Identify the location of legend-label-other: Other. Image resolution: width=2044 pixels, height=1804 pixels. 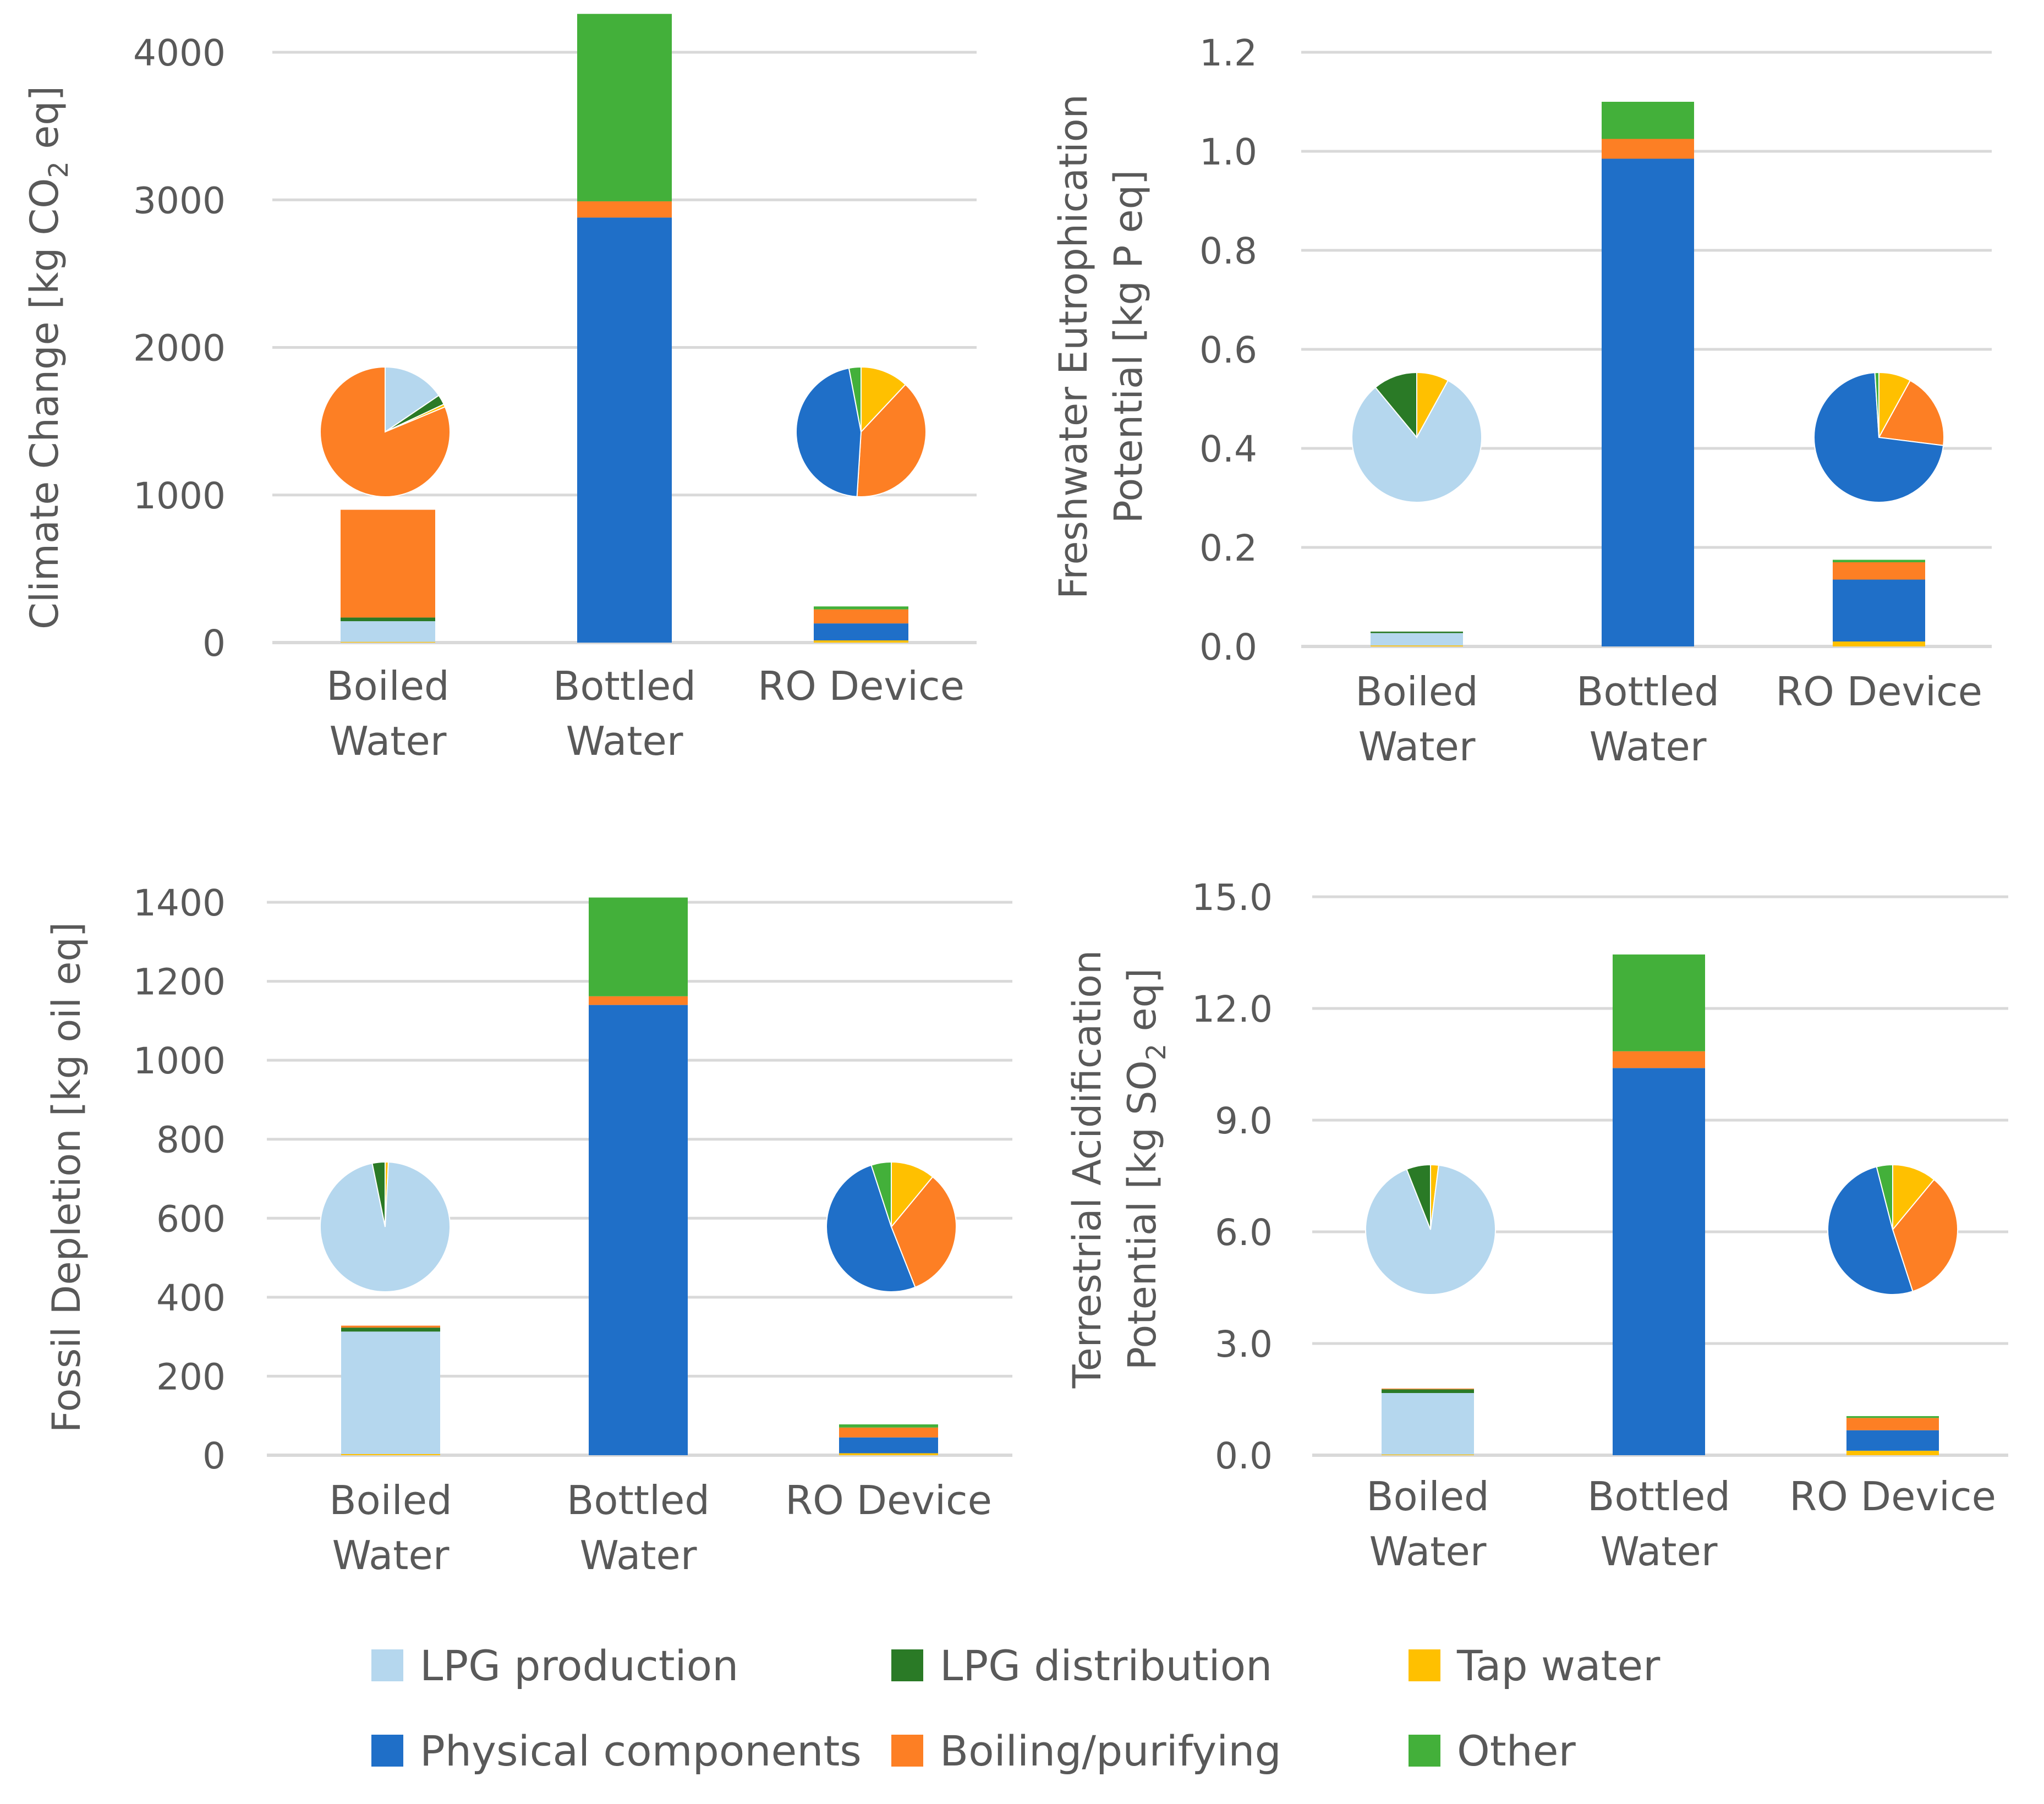
(1517, 1750).